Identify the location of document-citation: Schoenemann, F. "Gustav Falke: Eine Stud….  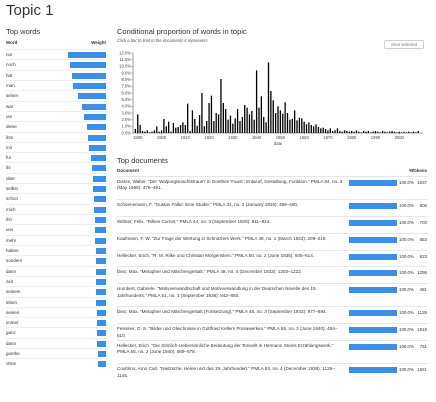
(208, 205).